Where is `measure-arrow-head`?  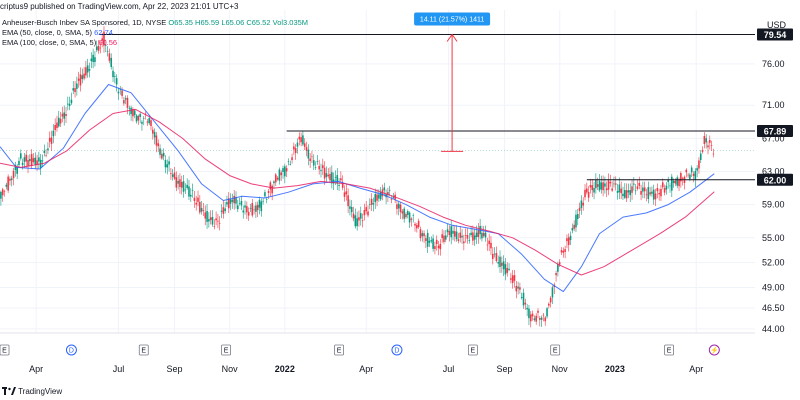 measure-arrow-head is located at coordinates (452, 37).